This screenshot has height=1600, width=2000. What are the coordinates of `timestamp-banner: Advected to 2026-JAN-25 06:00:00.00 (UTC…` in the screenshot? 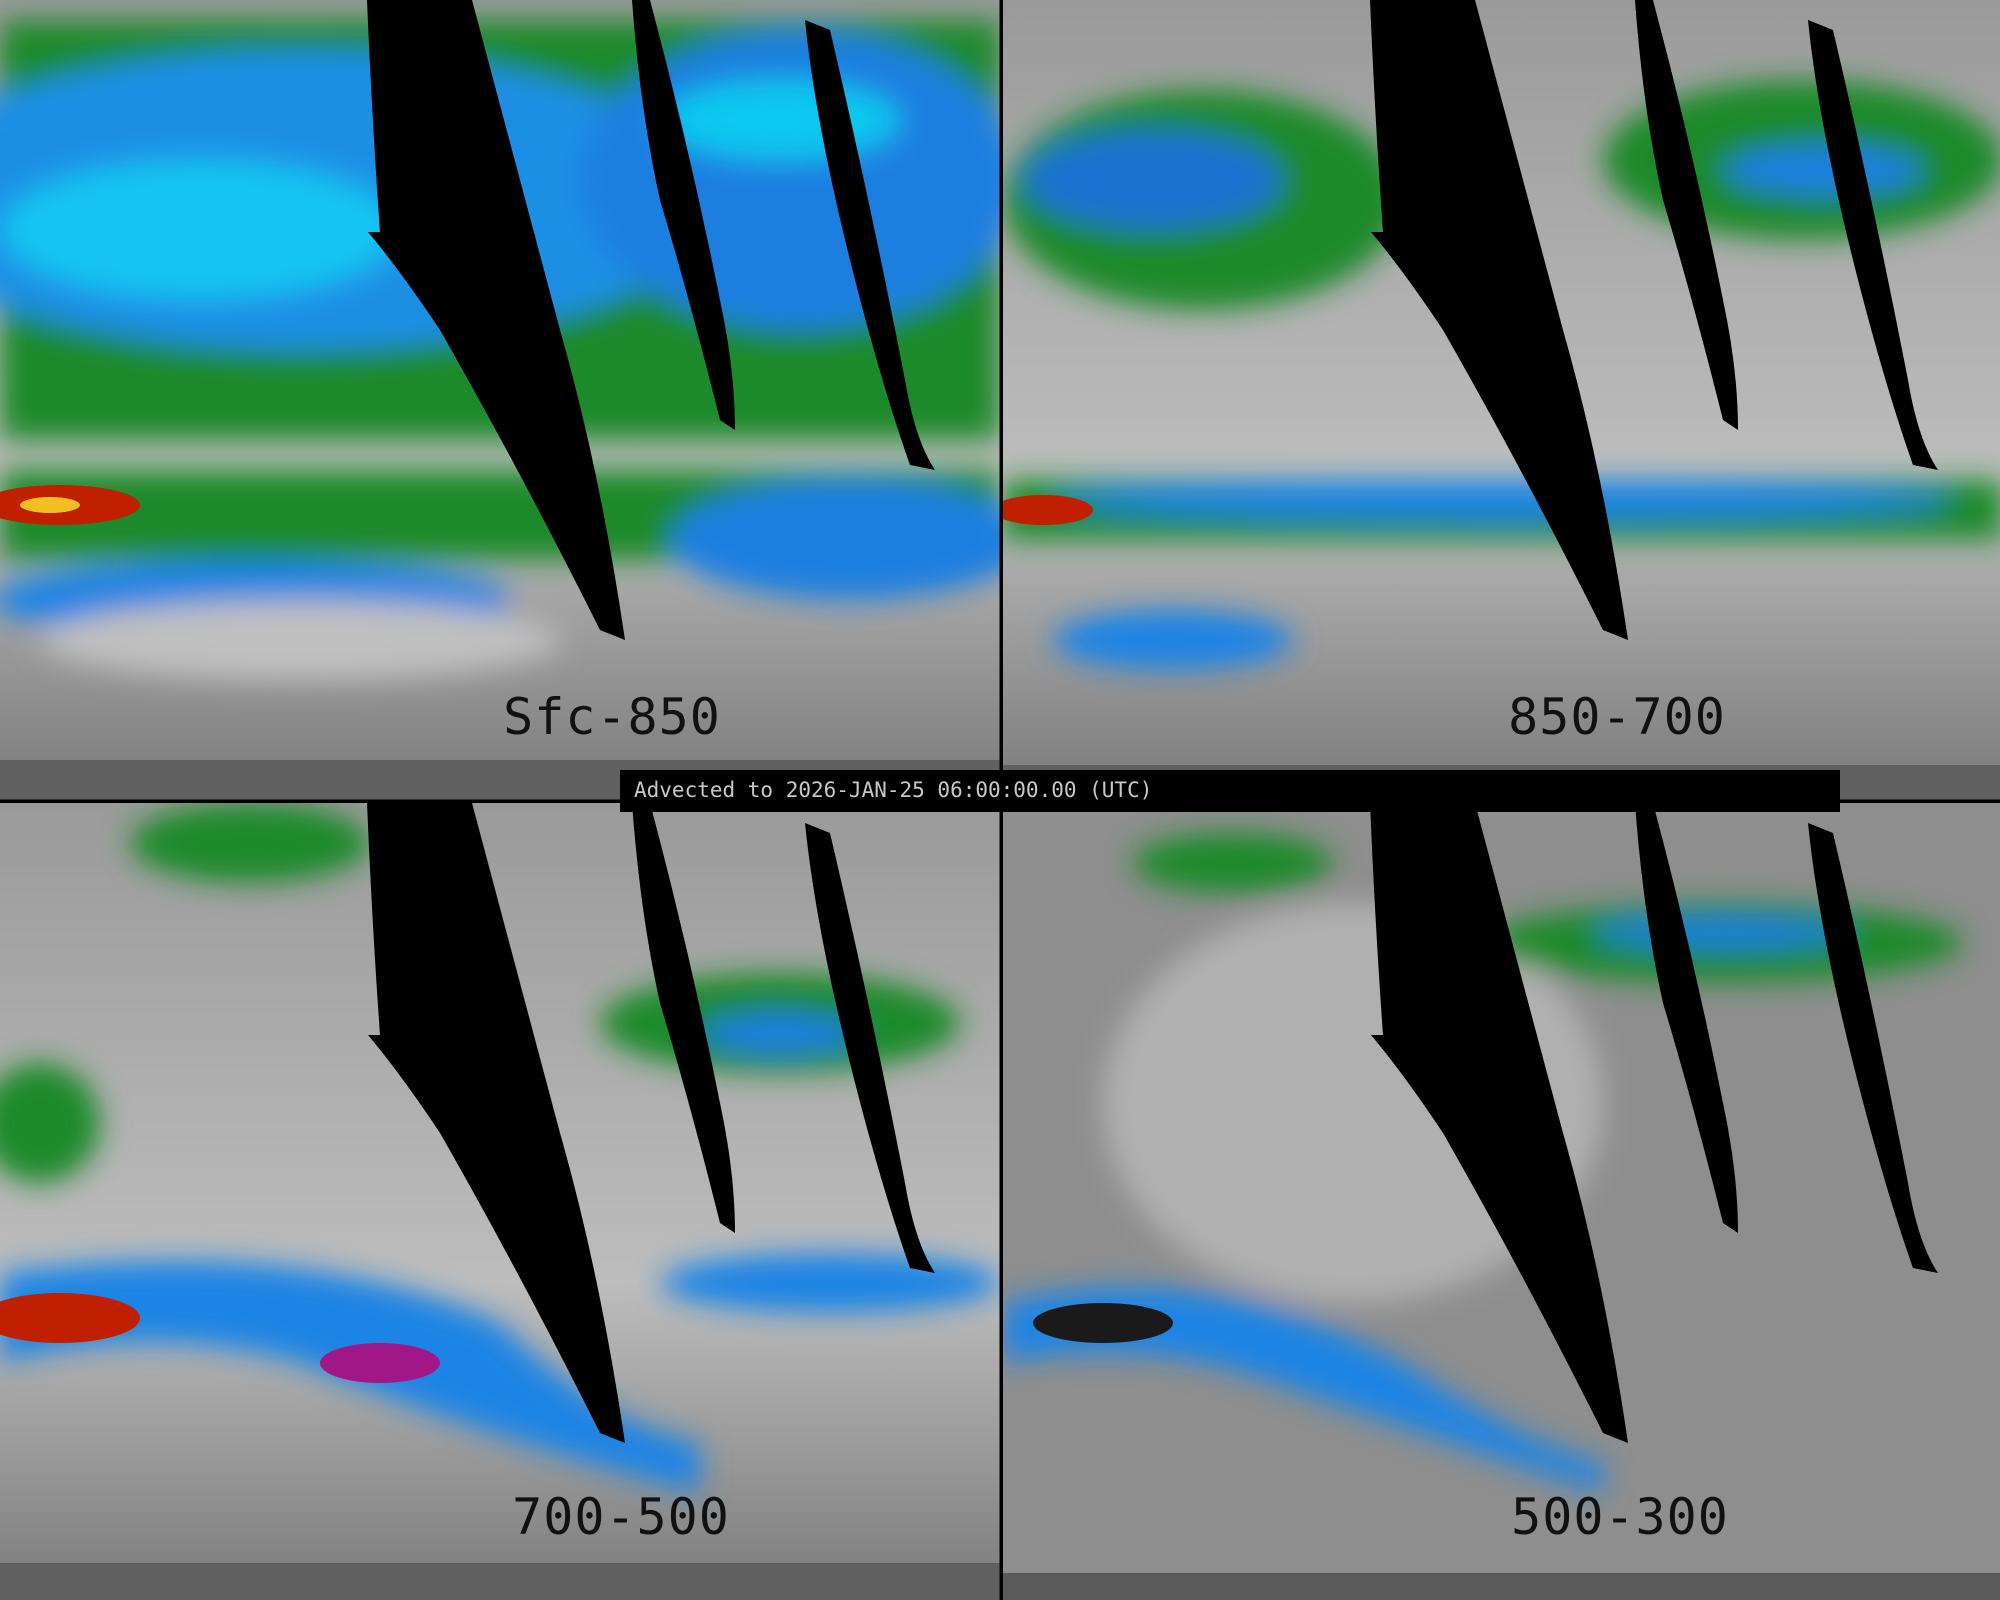 It's located at (1230, 791).